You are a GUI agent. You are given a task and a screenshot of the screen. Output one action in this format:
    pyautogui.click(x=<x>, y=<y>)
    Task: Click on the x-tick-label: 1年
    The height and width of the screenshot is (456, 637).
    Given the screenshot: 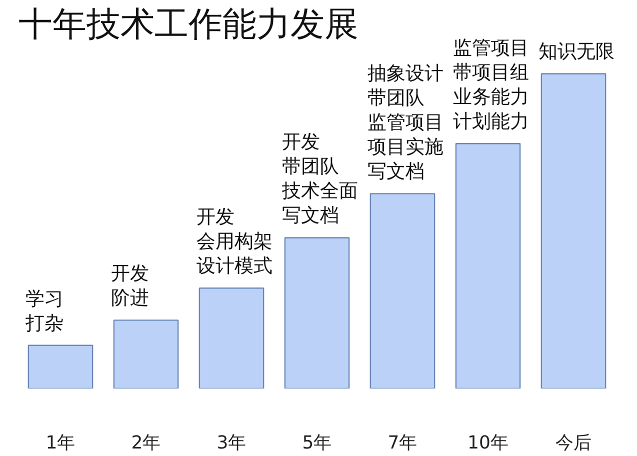 What is the action you would take?
    pyautogui.click(x=61, y=443)
    